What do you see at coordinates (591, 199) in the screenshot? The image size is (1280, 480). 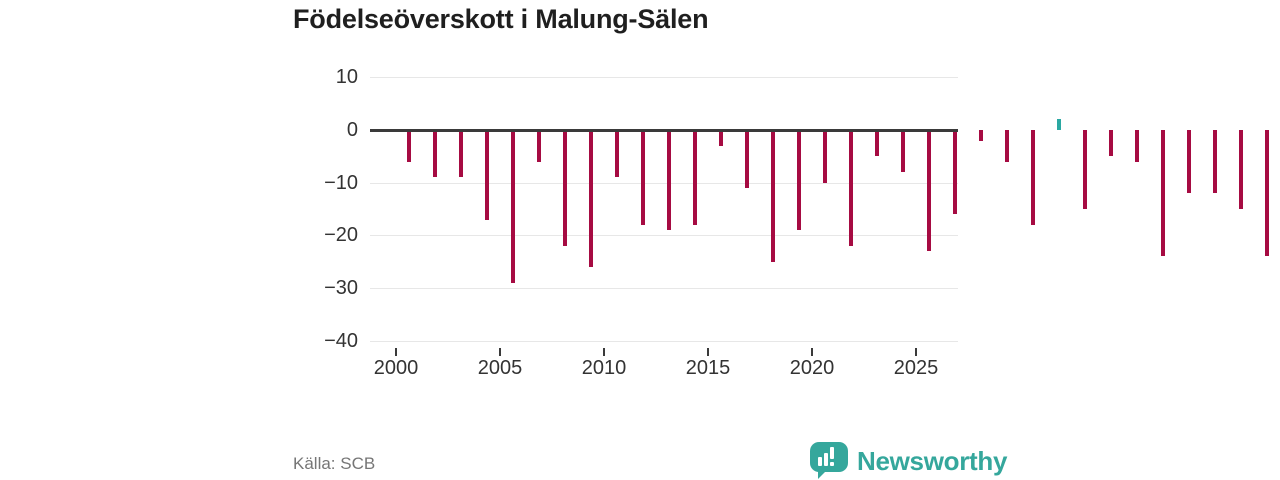 I see `bar-2001q4` at bounding box center [591, 199].